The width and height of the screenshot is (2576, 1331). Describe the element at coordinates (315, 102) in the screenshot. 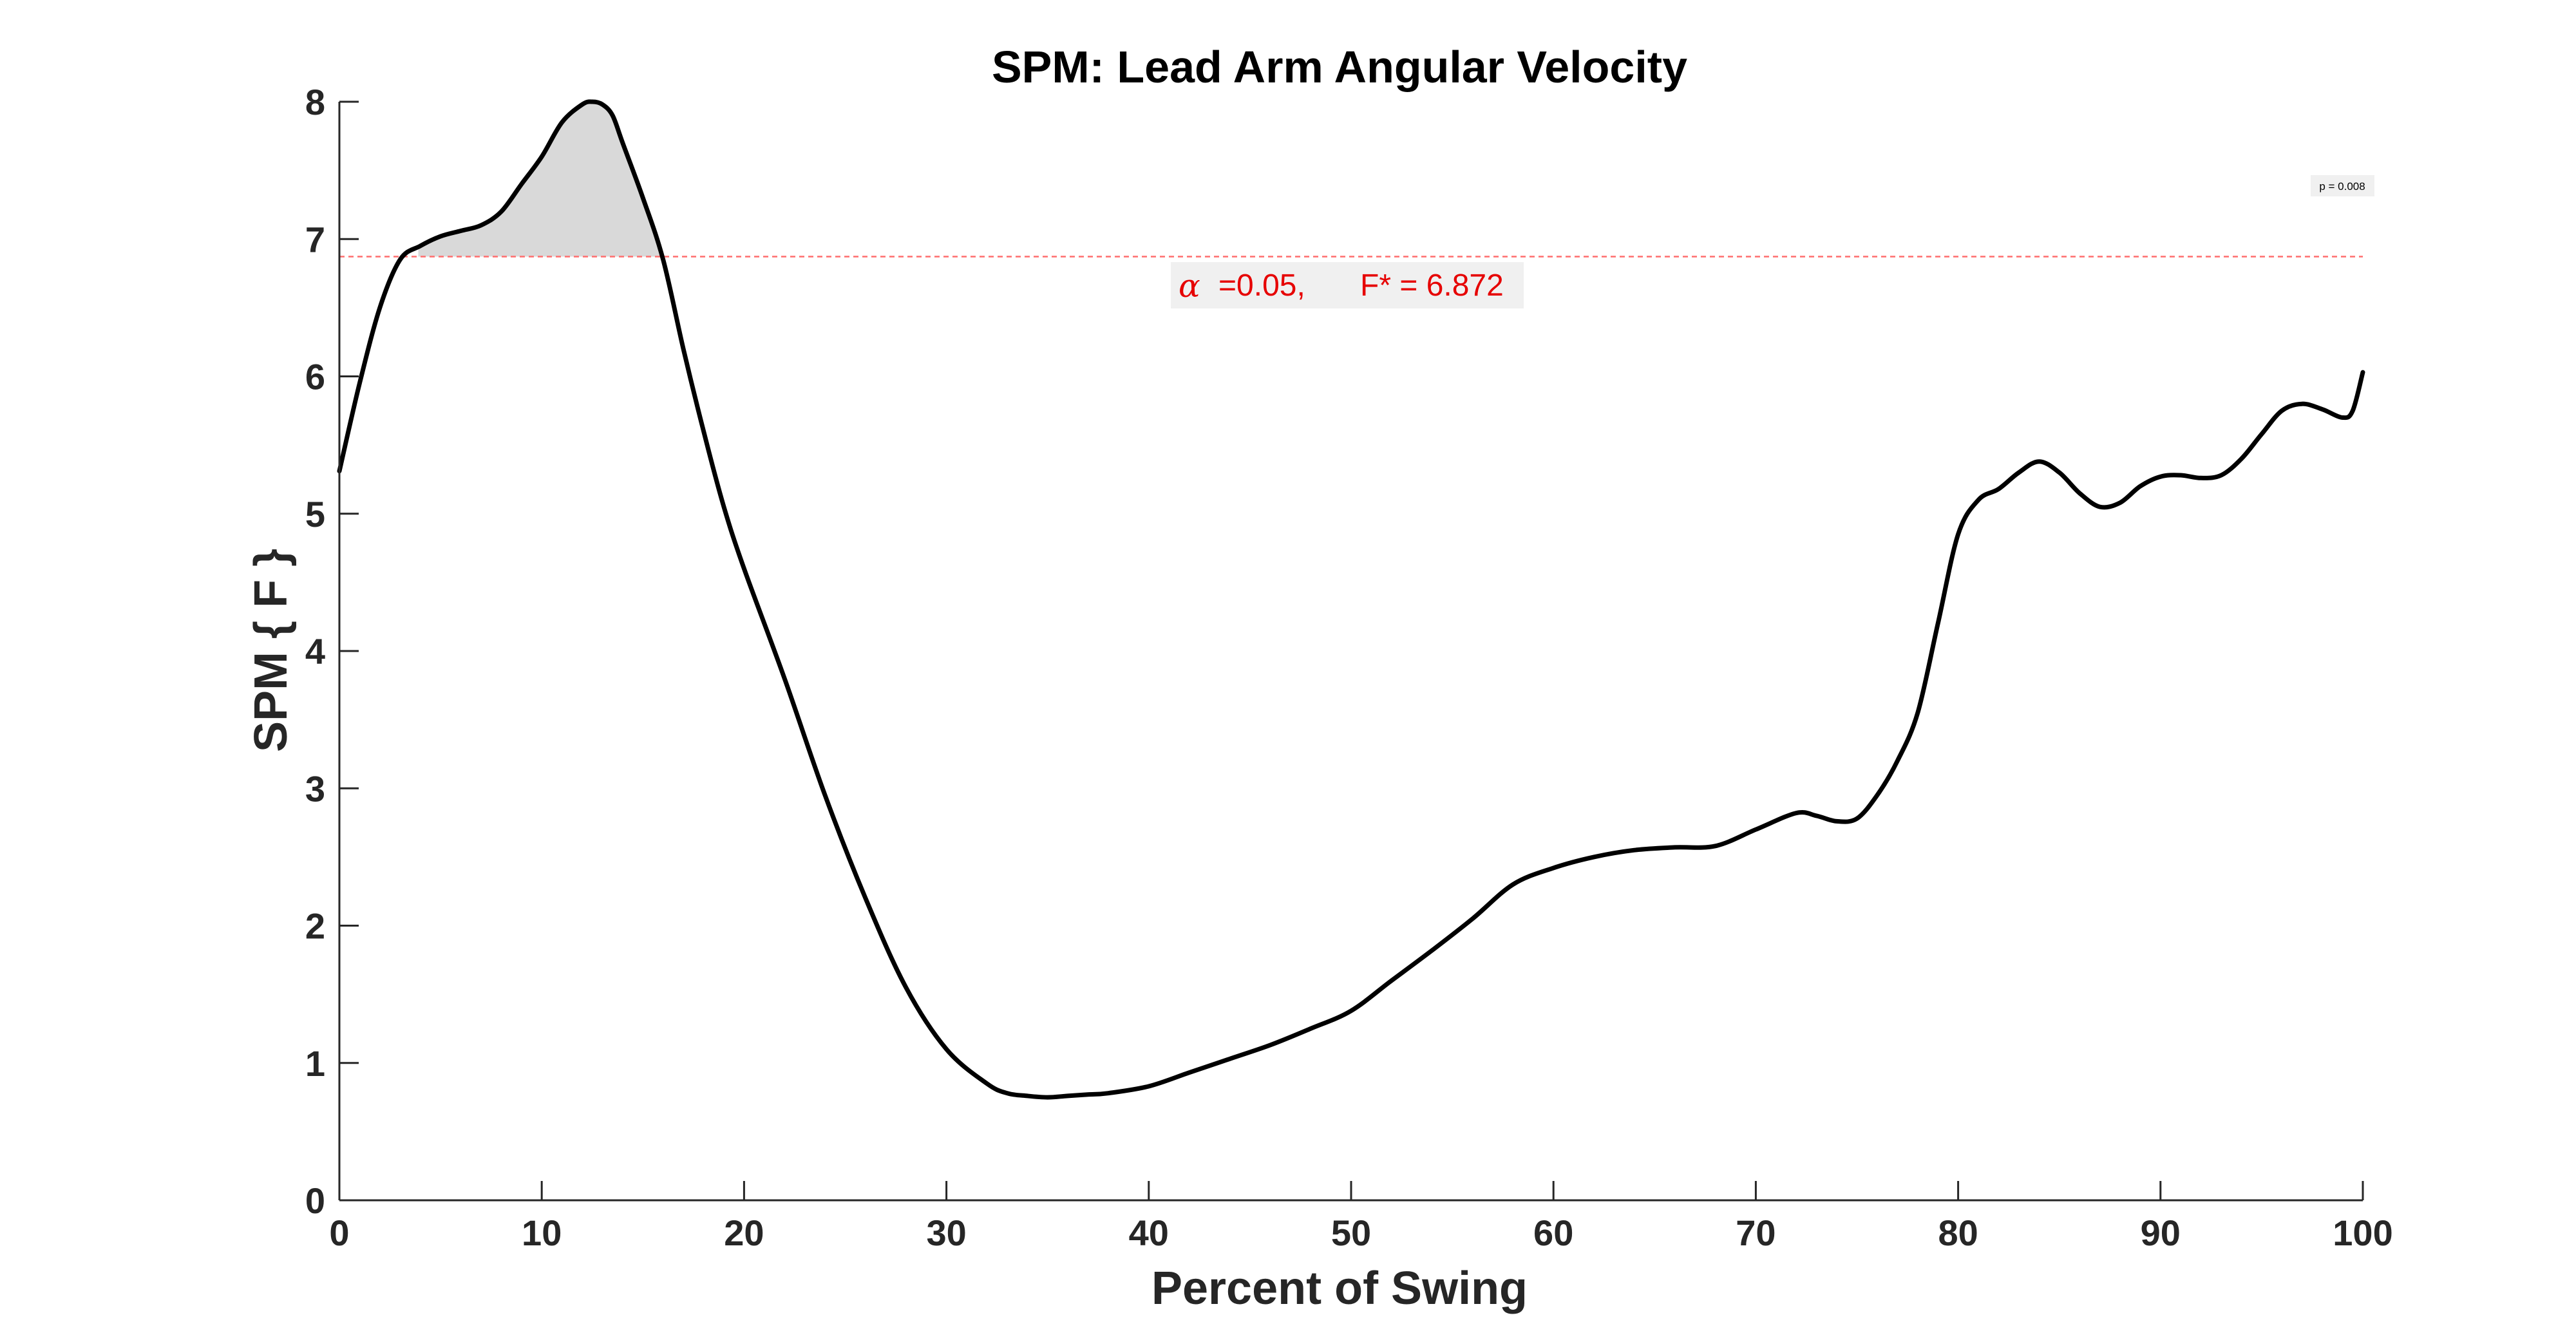

I see `y-tick-label: 8` at that location.